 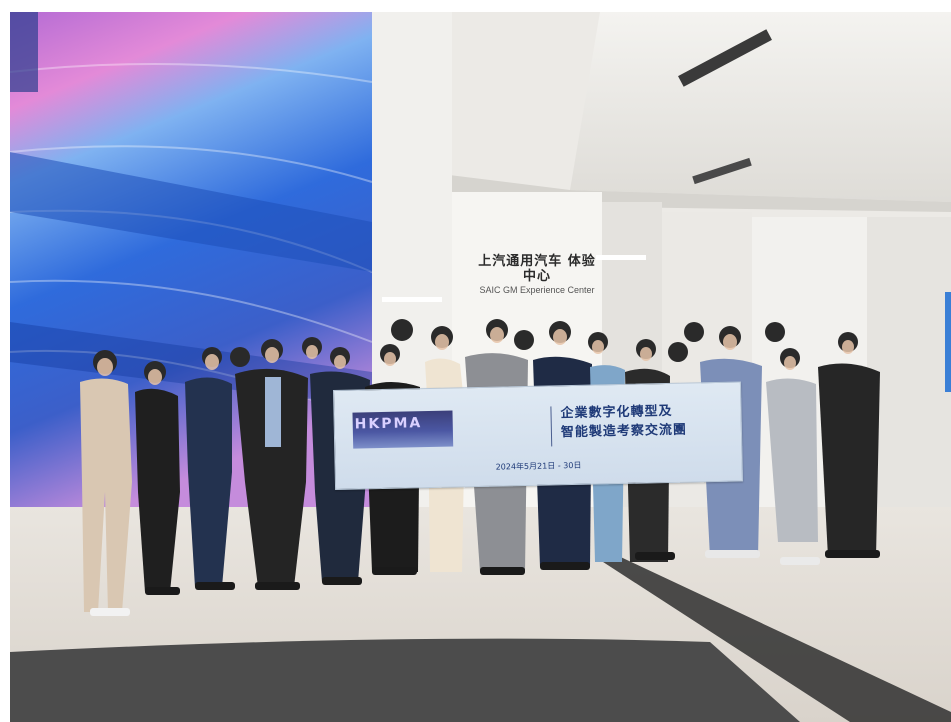 I want to click on banner-date: 2024年5月21日 - 30日, so click(x=538, y=466).